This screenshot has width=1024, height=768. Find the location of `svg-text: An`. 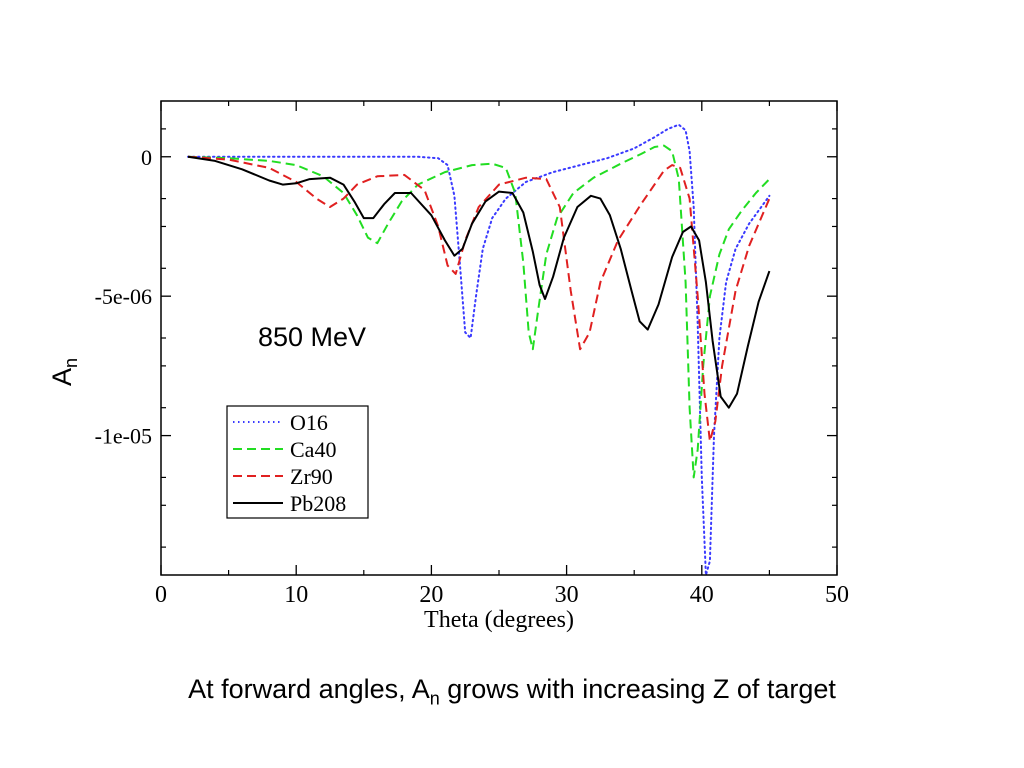

svg-text: An is located at coordinates (64, 372).